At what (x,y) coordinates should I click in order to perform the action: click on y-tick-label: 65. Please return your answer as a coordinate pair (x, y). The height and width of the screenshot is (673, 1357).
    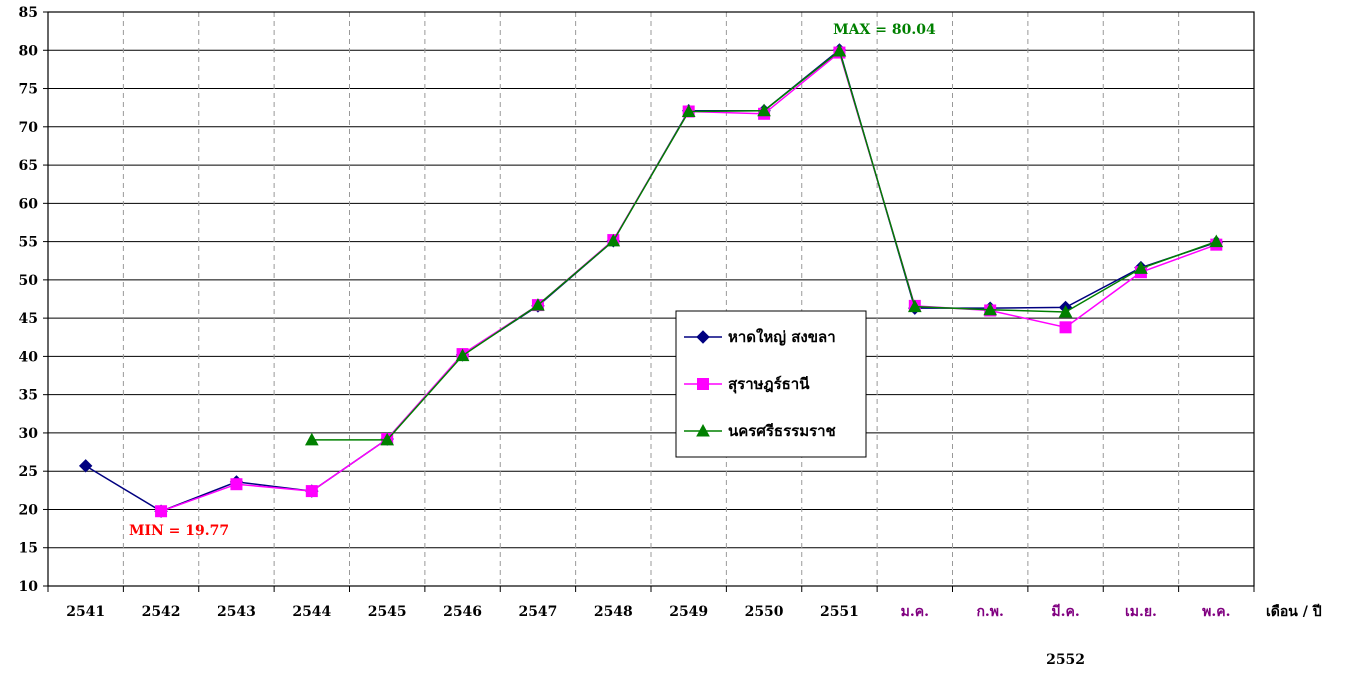
    Looking at the image, I should click on (28, 166).